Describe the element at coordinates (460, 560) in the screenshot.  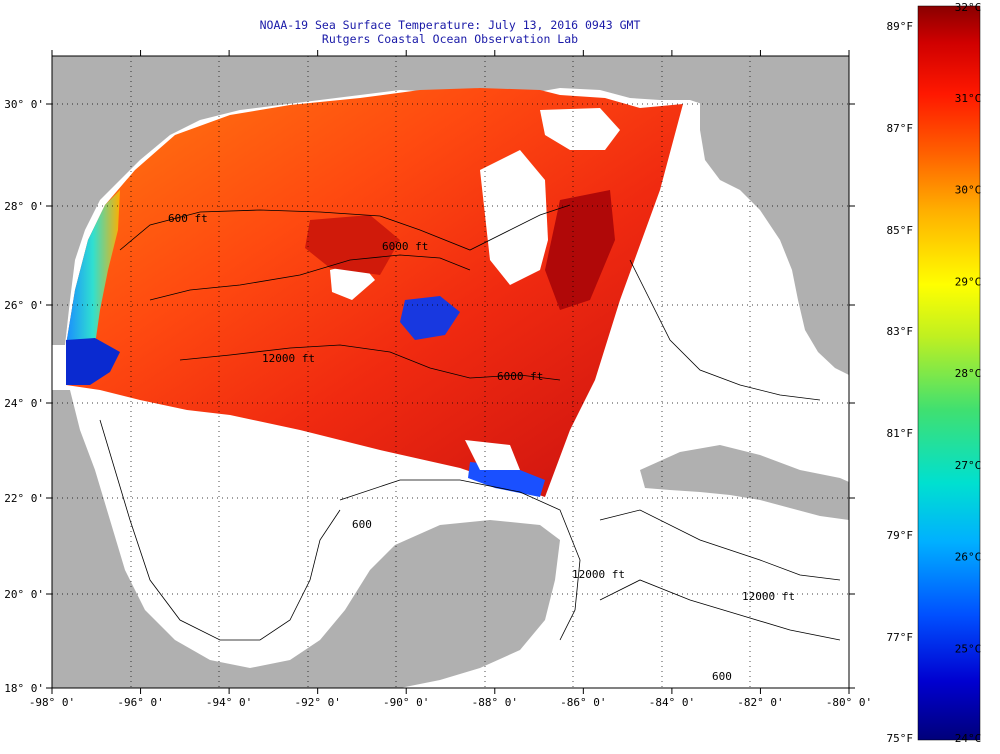
I see `contour-yucatan-shelf` at that location.